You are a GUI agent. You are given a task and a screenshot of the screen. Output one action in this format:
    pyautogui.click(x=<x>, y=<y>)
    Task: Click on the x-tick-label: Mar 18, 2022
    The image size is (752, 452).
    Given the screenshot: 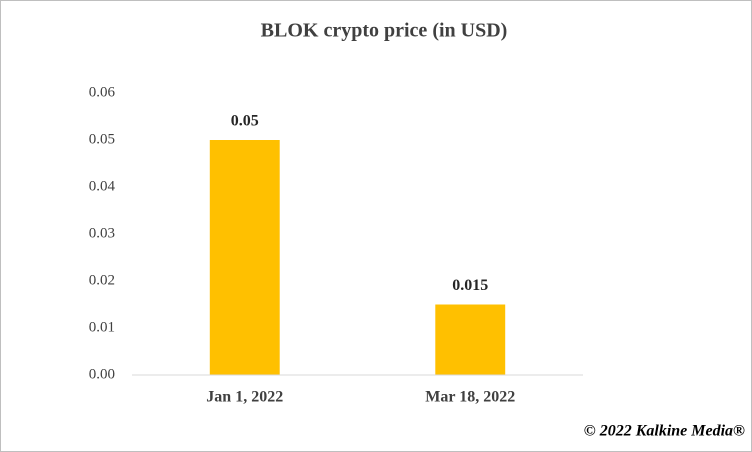 What is the action you would take?
    pyautogui.click(x=470, y=397)
    